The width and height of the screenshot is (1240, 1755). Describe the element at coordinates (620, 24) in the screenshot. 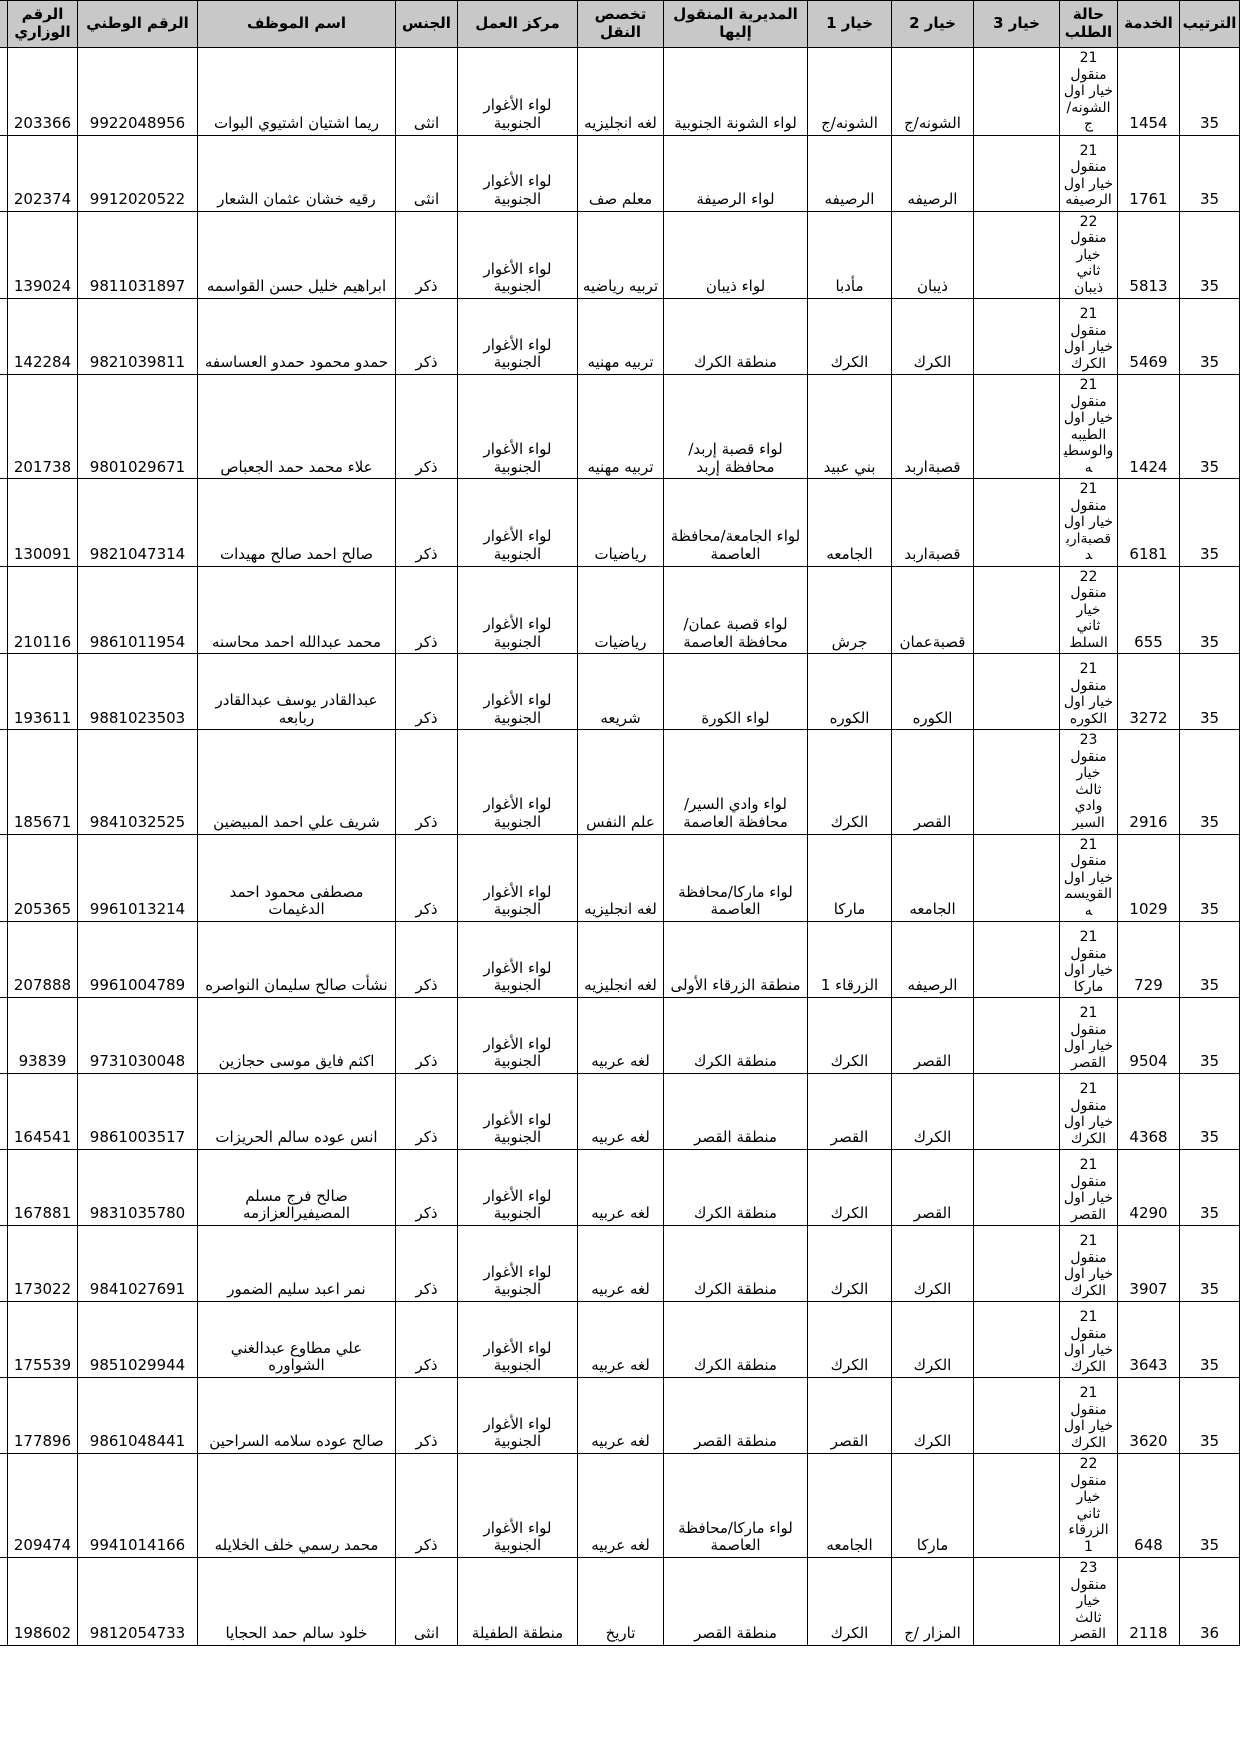

I see `column-header-takhassus: تخصص النقل` at that location.